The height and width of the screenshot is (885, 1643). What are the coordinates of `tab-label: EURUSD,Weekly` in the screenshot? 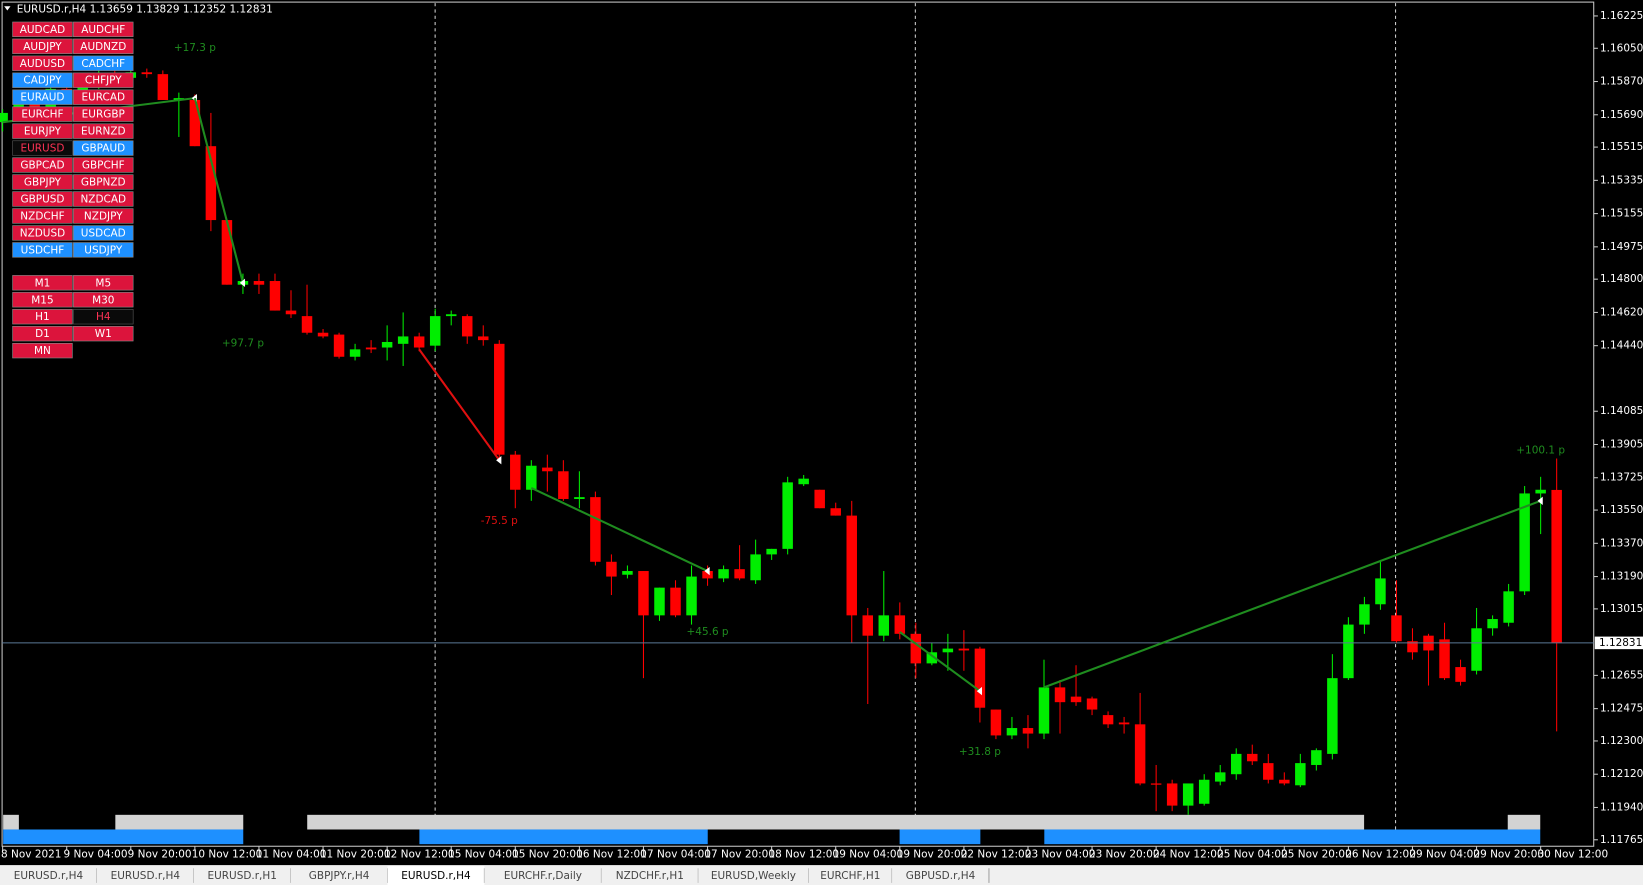 It's located at (753, 876).